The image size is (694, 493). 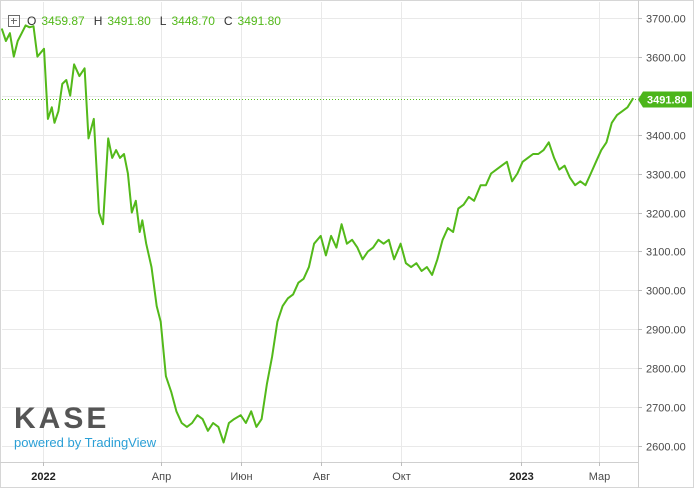 I want to click on last-price-badge, so click(x=665, y=99).